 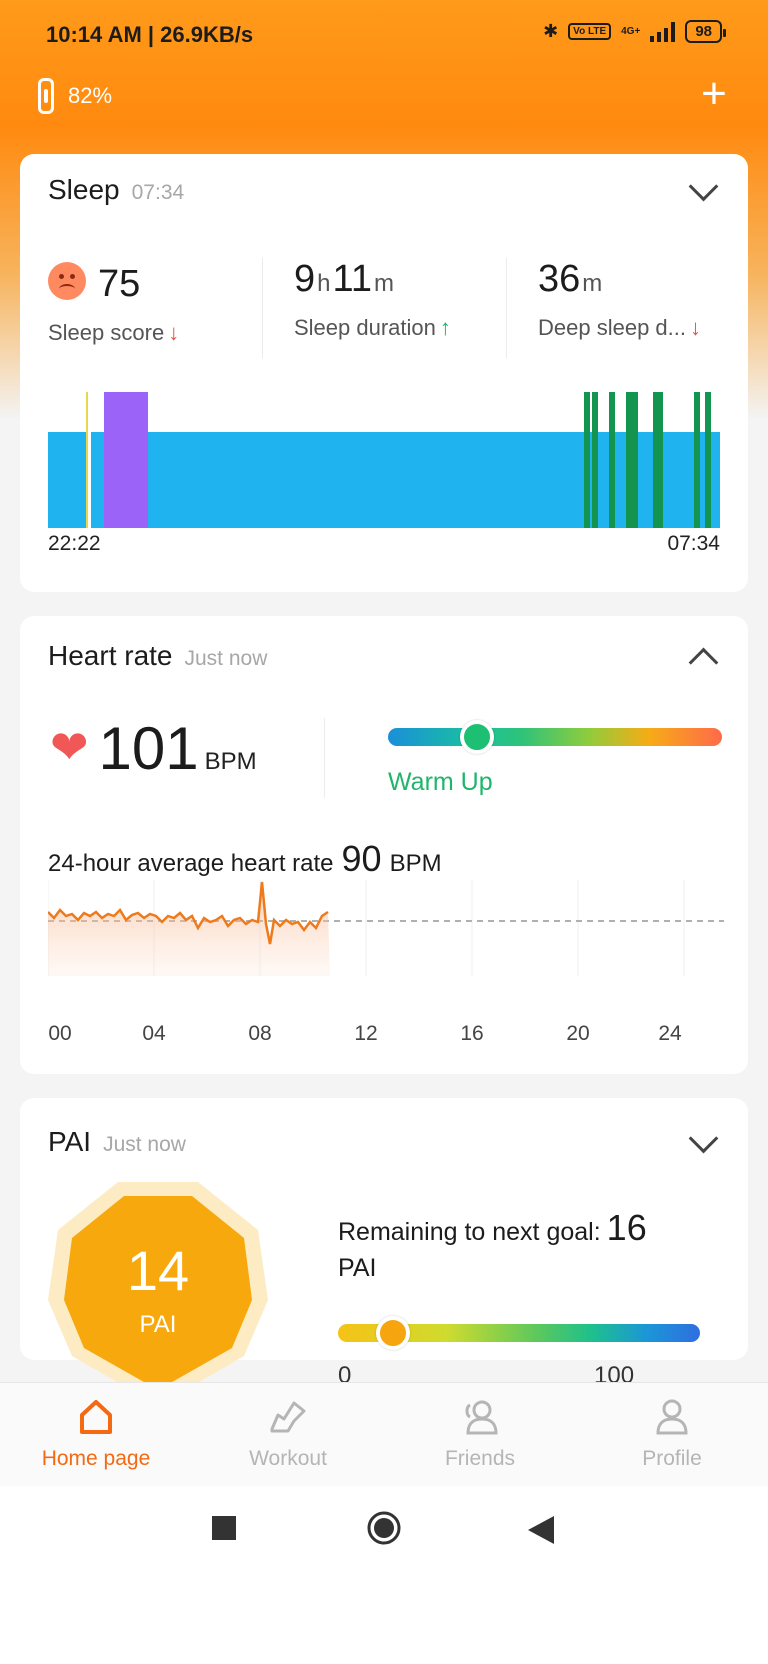 I want to click on deep-sleep-unit: m, so click(x=592, y=283).